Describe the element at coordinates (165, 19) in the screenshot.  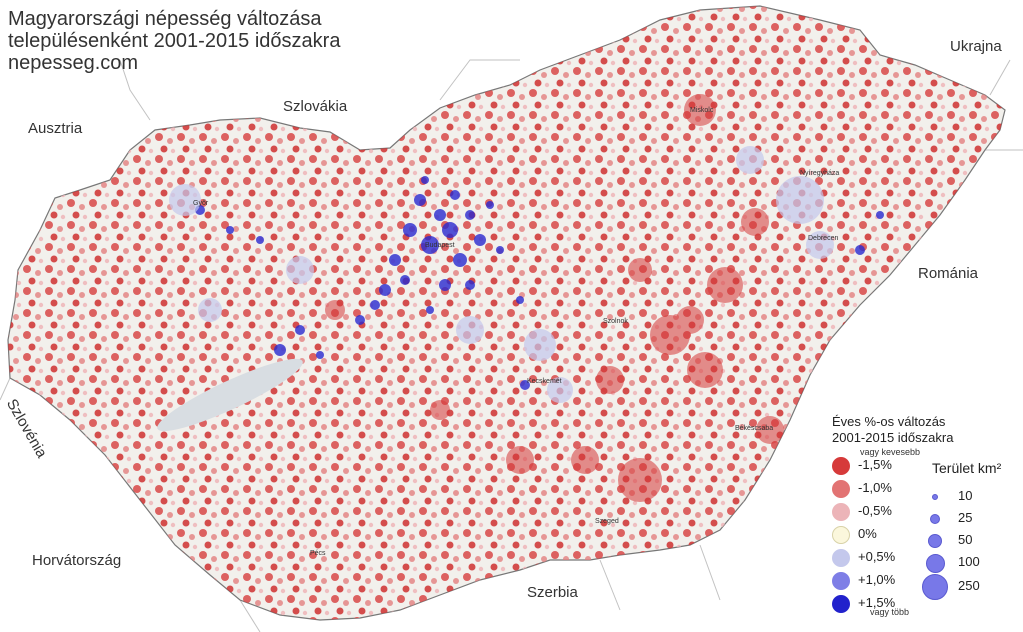
I see `title-line-1: Magyarországi népesség változása` at that location.